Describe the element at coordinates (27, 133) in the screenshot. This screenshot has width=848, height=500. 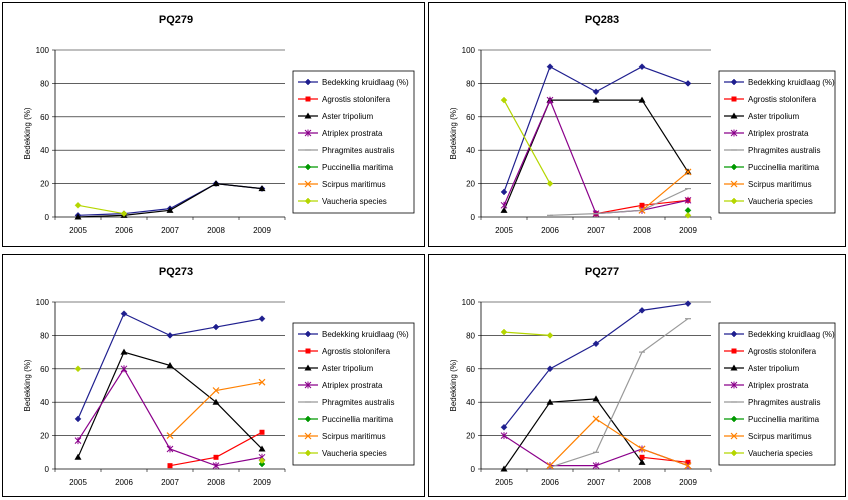
I see `y-axis-label: Bedekking (%)` at that location.